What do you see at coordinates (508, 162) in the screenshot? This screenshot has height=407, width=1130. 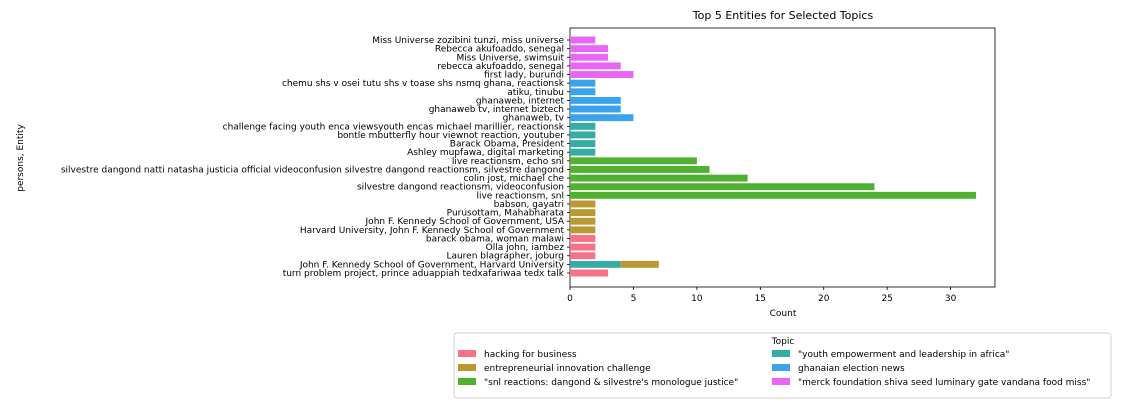 I see `y-tick-label: live reactionsm, echo snl` at bounding box center [508, 162].